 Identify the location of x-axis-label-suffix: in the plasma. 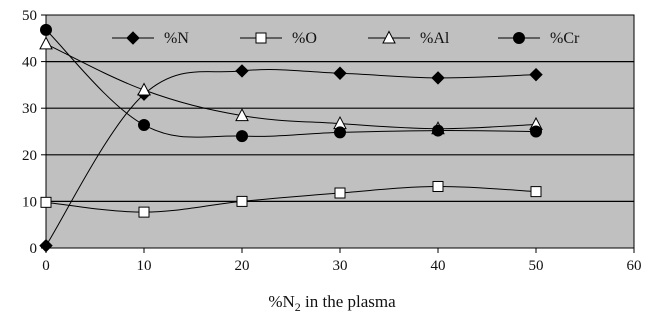
(348, 301).